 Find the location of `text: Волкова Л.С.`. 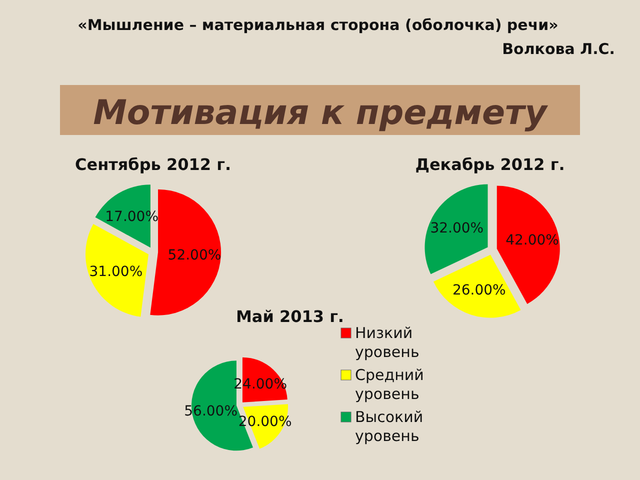

text: Волкова Л.С. is located at coordinates (558, 49).